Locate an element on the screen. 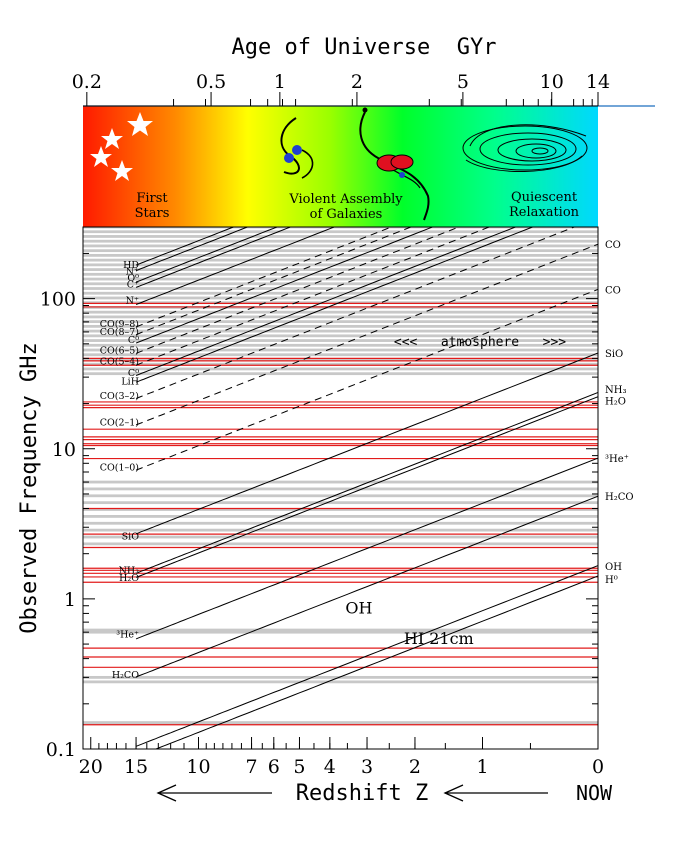 The image size is (687, 848). inline-label-oh: OH is located at coordinates (358, 607).